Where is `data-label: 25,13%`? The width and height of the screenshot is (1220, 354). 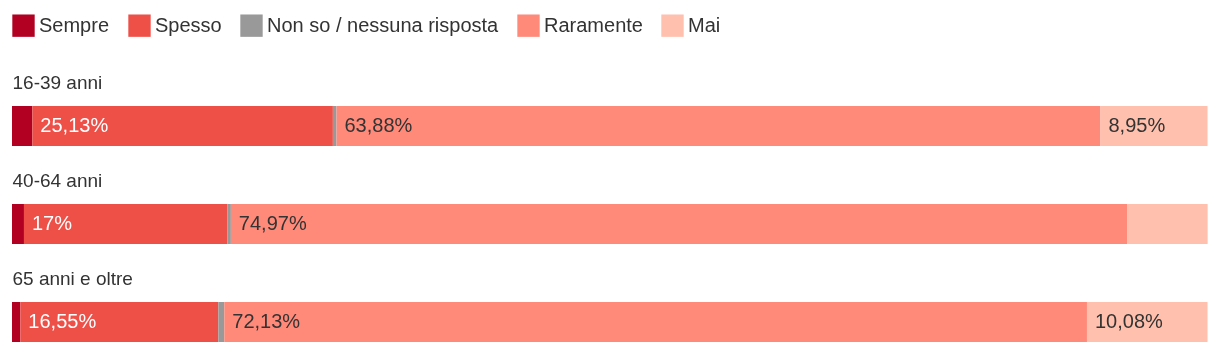 data-label: 25,13% is located at coordinates (74, 125).